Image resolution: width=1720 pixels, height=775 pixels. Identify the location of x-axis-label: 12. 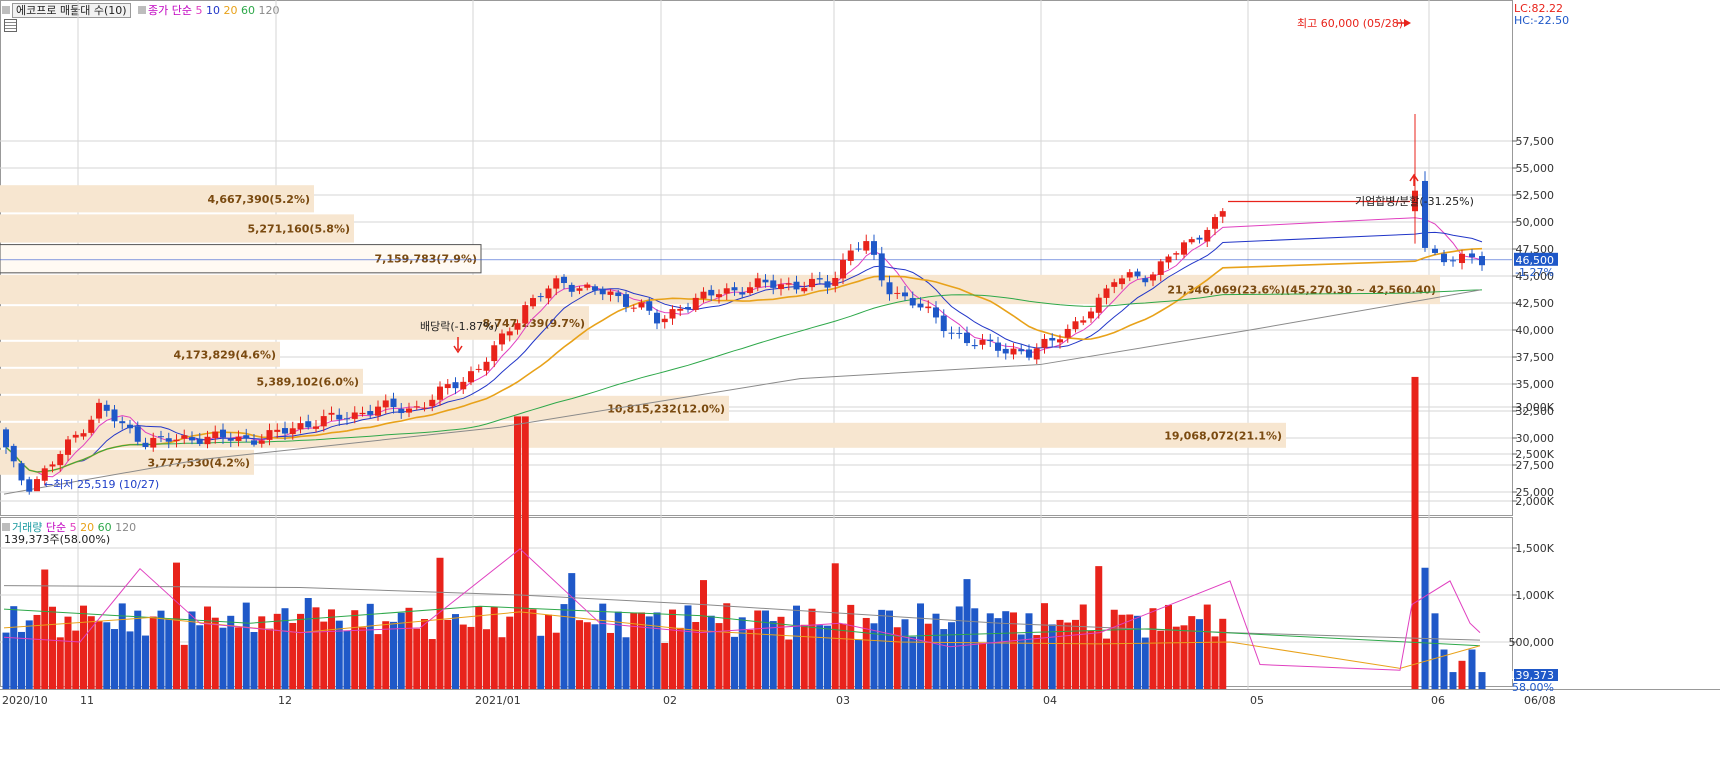
(285, 700).